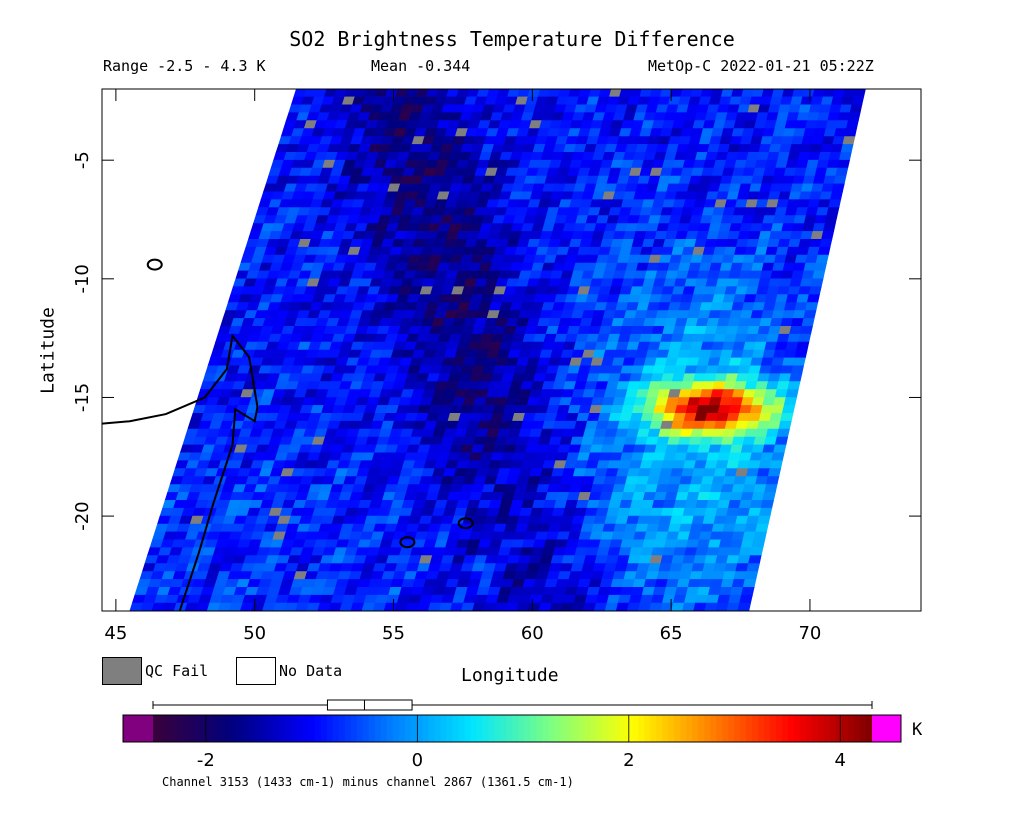 The height and width of the screenshot is (813, 1024). Describe the element at coordinates (254, 633) in the screenshot. I see `x-tick-label: 50` at that location.